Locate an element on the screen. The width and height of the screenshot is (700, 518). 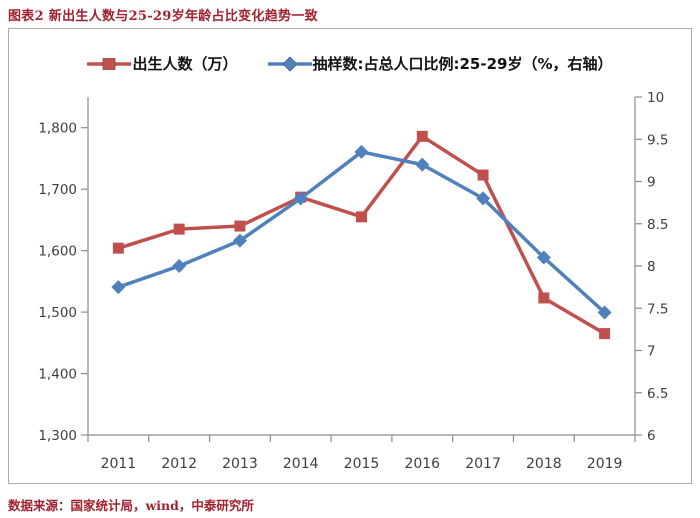
axis-tick-label: 2011 is located at coordinates (119, 464).